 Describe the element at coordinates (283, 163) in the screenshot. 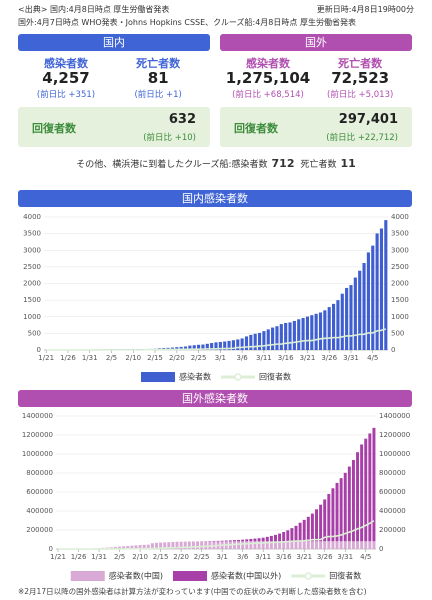

I see `cruise-cases: 712` at that location.